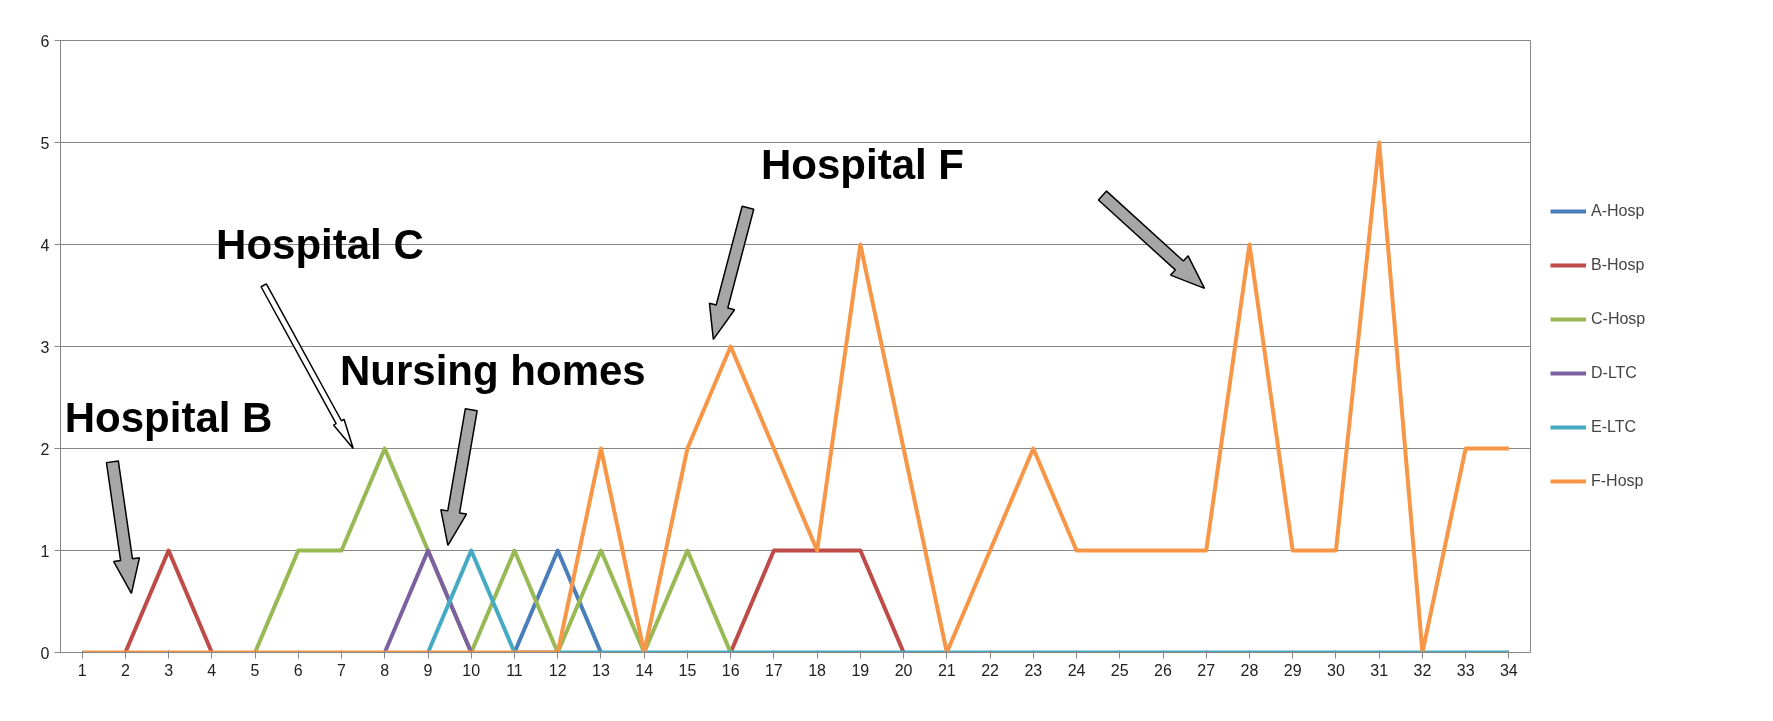  Describe the element at coordinates (1422, 670) in the screenshot. I see `x-tick-label: 32` at that location.